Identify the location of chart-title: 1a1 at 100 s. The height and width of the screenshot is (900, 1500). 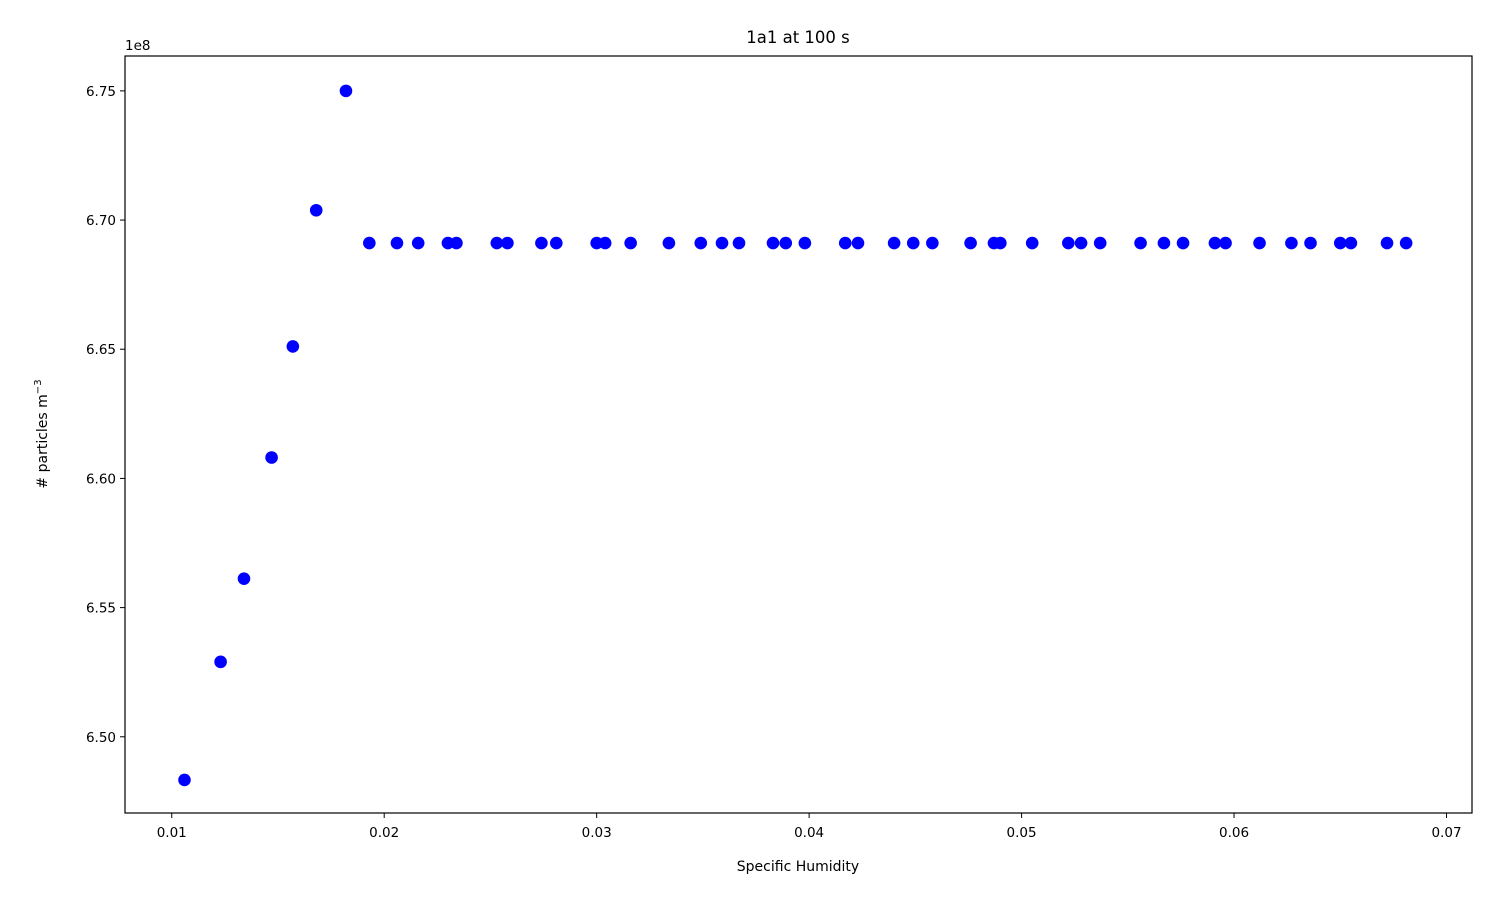
(798, 37).